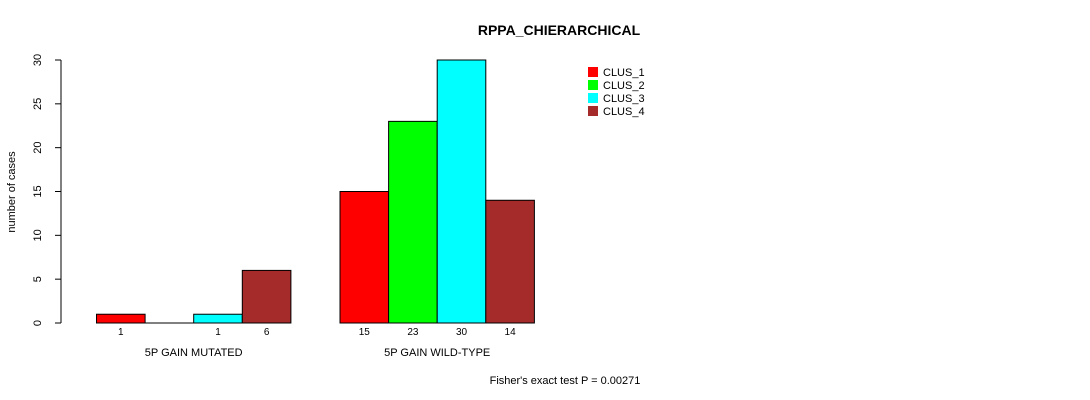 The height and width of the screenshot is (400, 1090). What do you see at coordinates (38, 191) in the screenshot?
I see `y-tick-label: 15` at bounding box center [38, 191].